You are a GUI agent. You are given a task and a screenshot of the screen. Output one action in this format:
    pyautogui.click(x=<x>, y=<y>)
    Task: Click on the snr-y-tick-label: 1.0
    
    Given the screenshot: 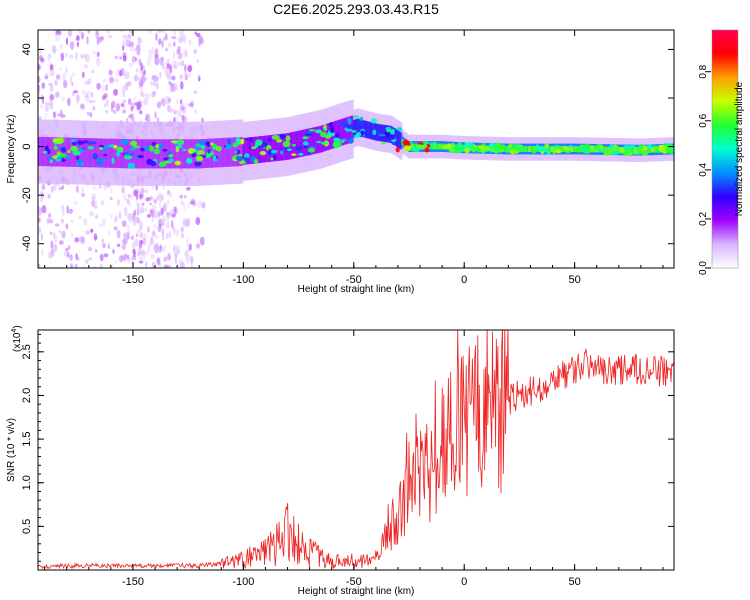 What is the action you would take?
    pyautogui.click(x=27, y=482)
    